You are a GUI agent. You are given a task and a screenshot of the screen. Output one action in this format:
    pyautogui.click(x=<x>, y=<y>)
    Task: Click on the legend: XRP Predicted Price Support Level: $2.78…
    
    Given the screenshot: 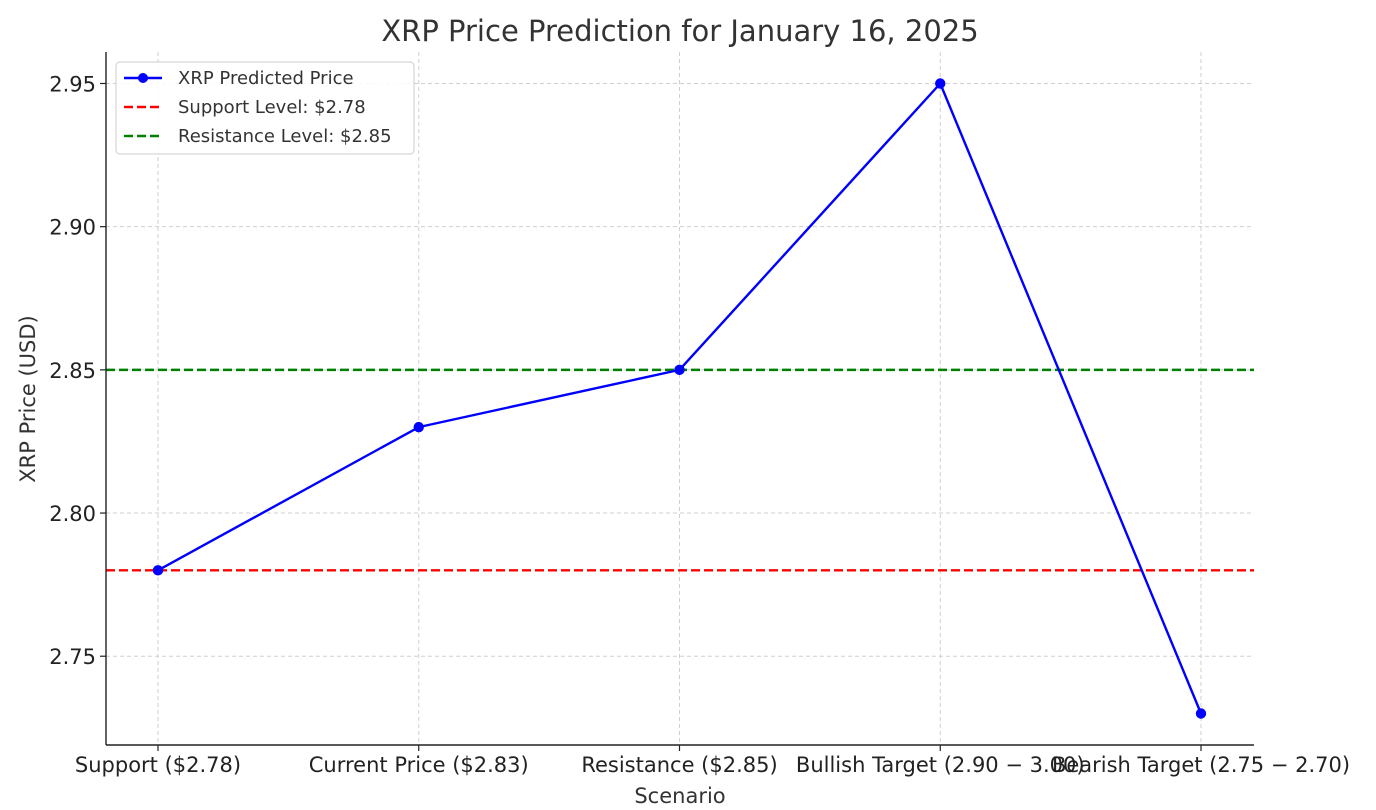 What is the action you would take?
    pyautogui.click(x=265, y=108)
    